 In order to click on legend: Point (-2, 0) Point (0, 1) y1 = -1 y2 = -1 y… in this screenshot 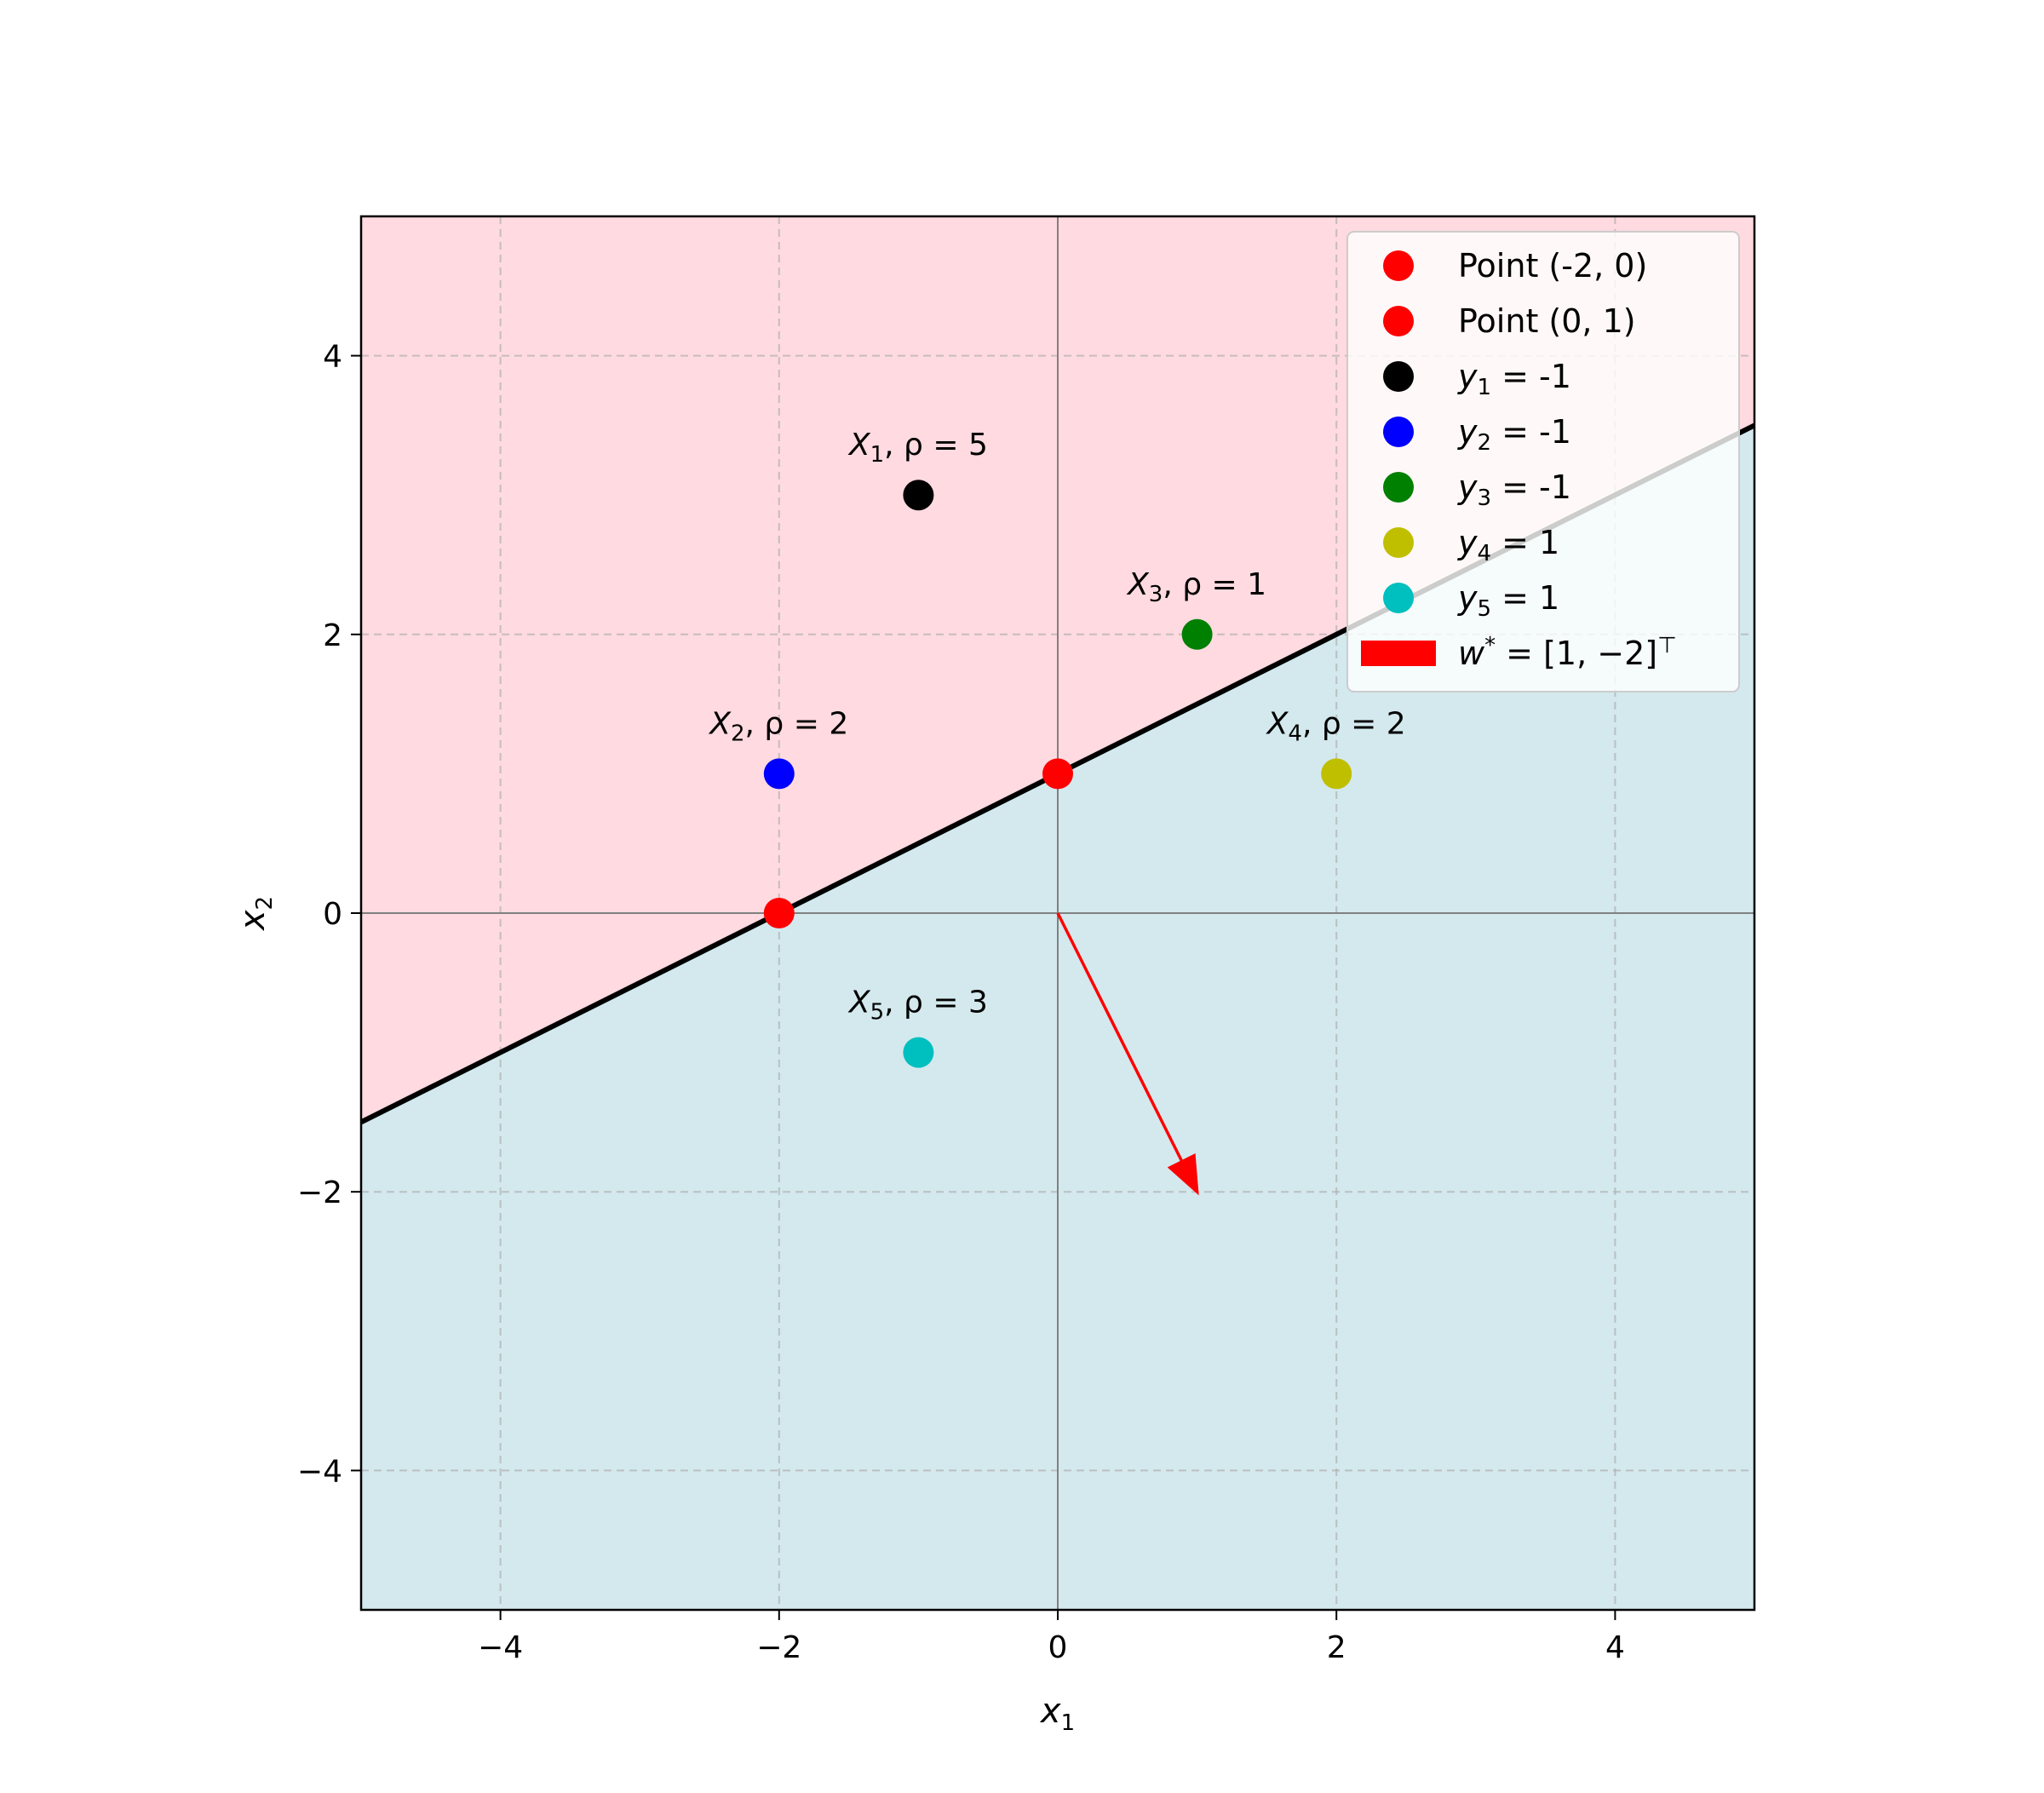, I will do `click(1543, 462)`.